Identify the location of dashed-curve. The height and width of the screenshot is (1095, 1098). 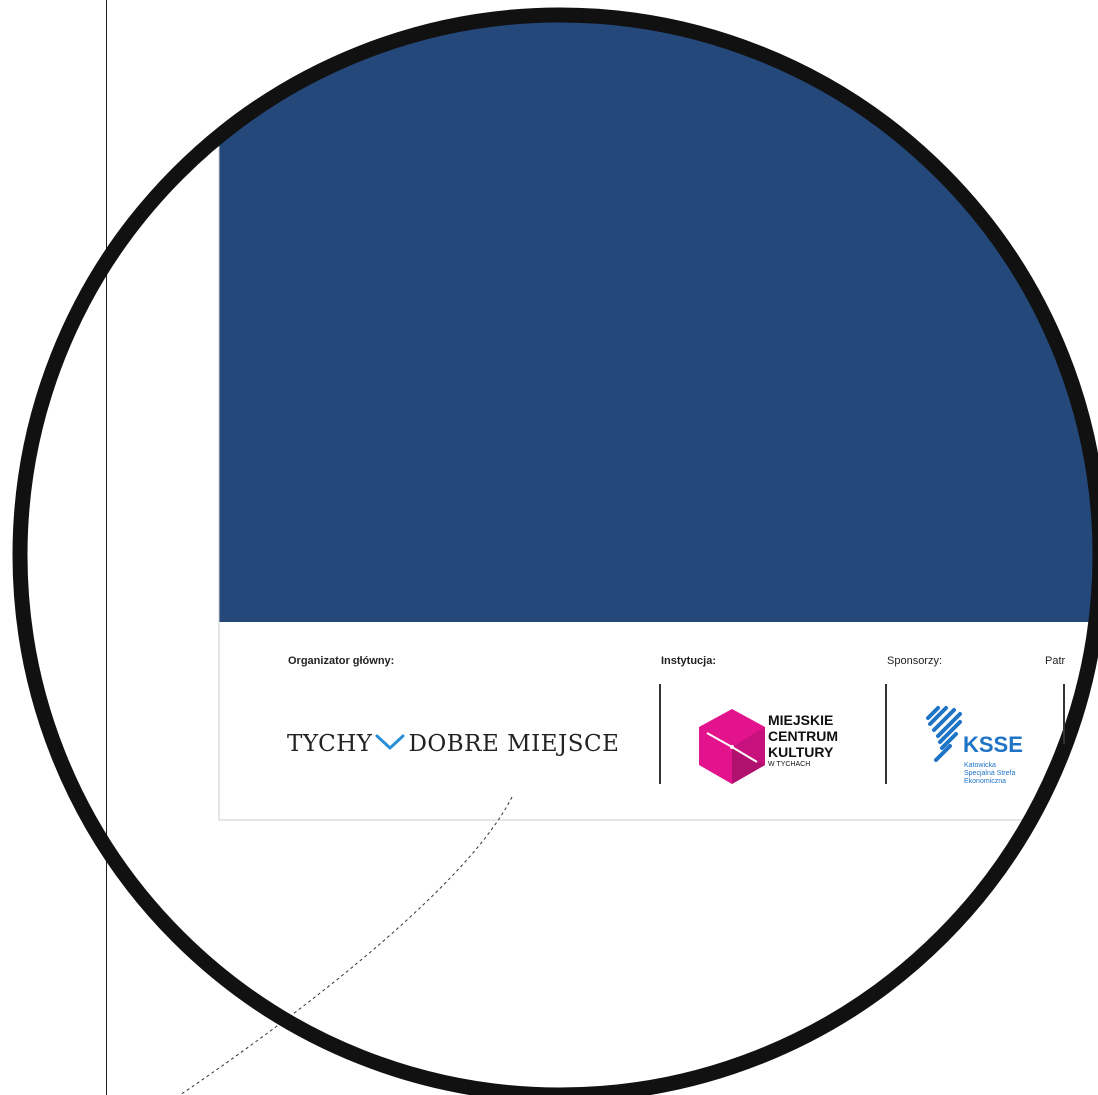
(346, 945).